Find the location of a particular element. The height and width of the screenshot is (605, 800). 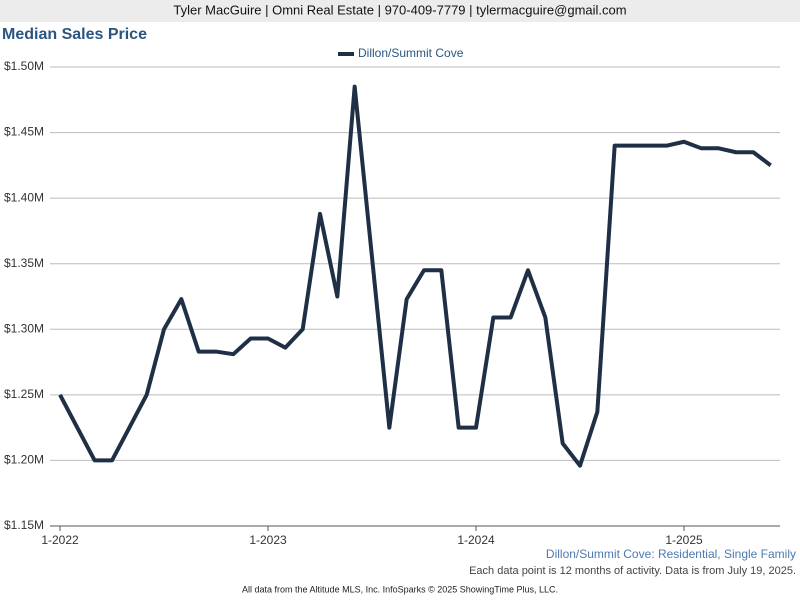

y-tick-label: $1.45M is located at coordinates (24, 132).